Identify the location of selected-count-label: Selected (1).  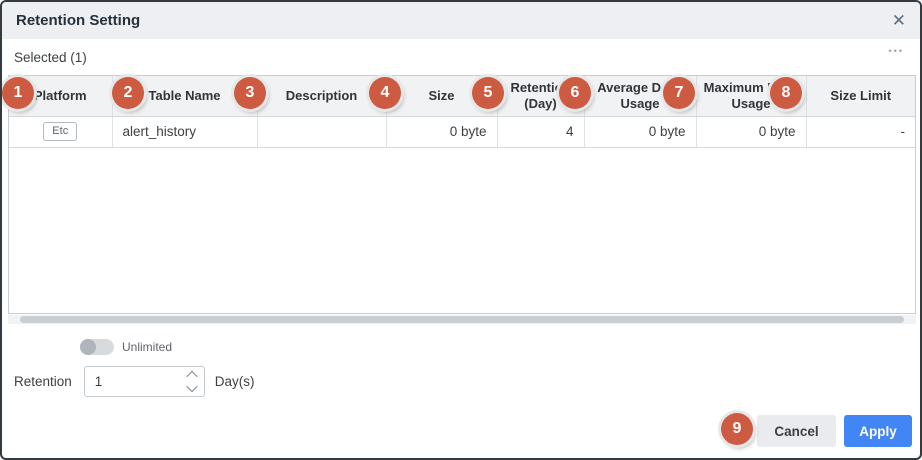
(50, 57).